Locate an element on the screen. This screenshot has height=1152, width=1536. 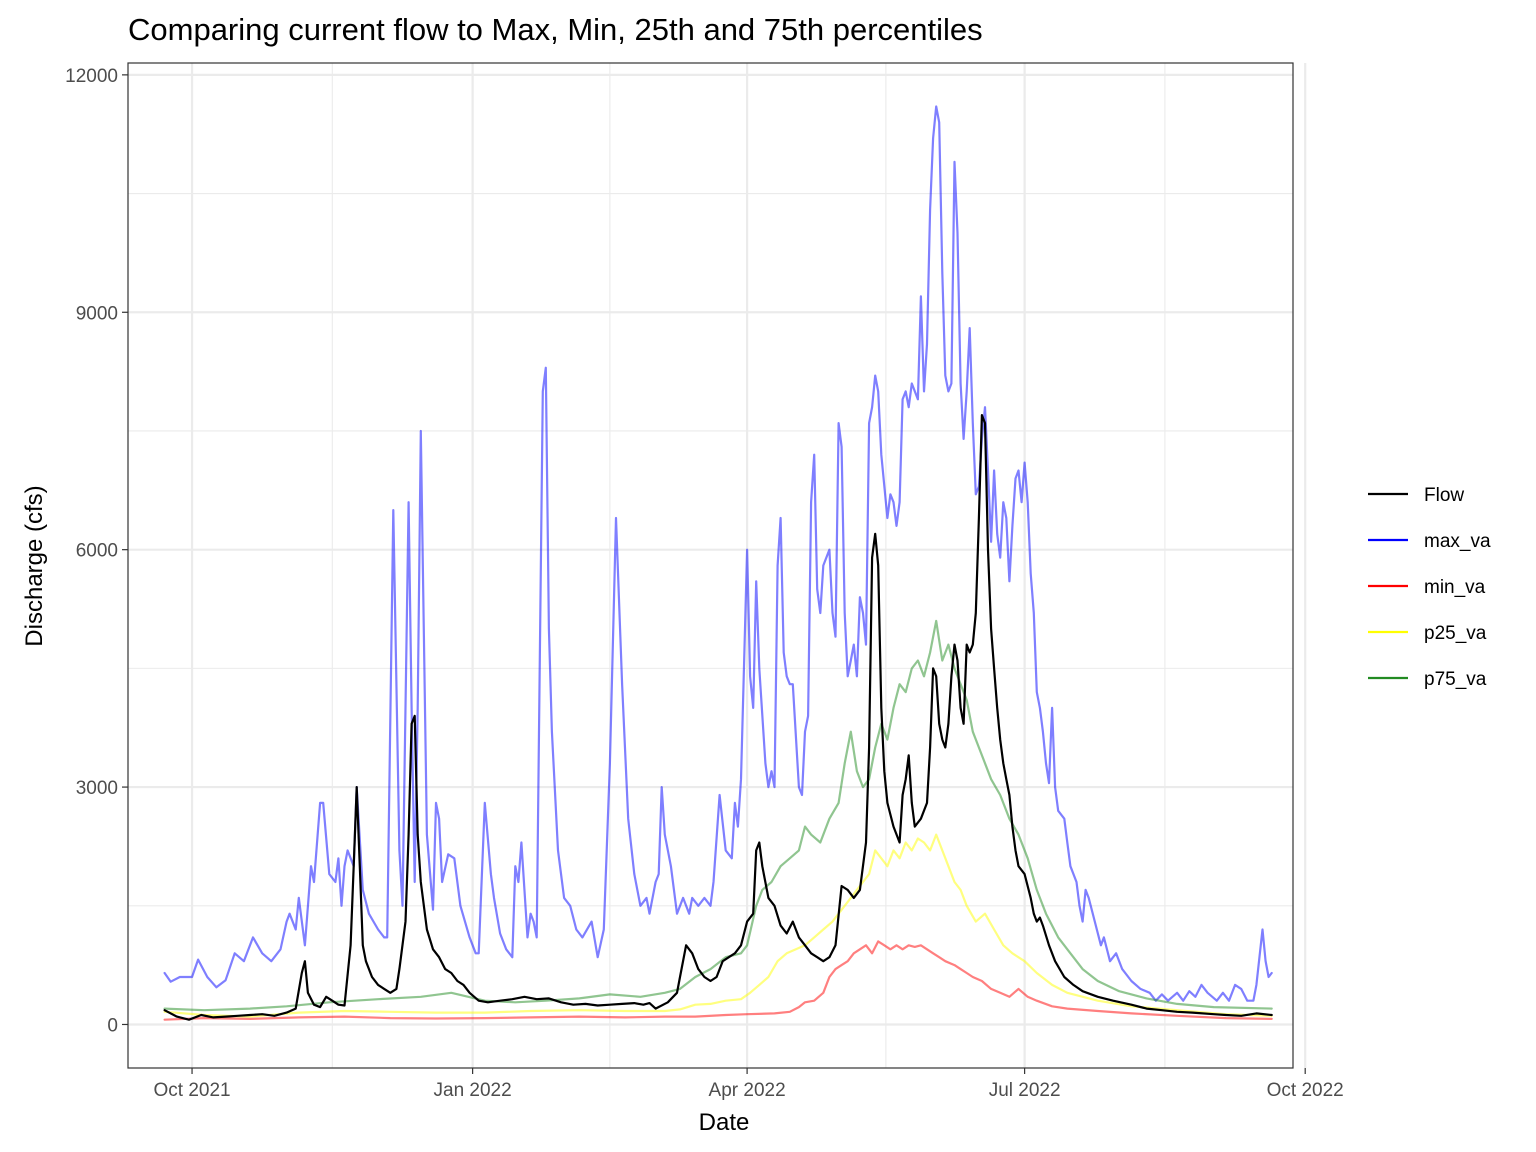
legend-label: min_va is located at coordinates (1455, 587).